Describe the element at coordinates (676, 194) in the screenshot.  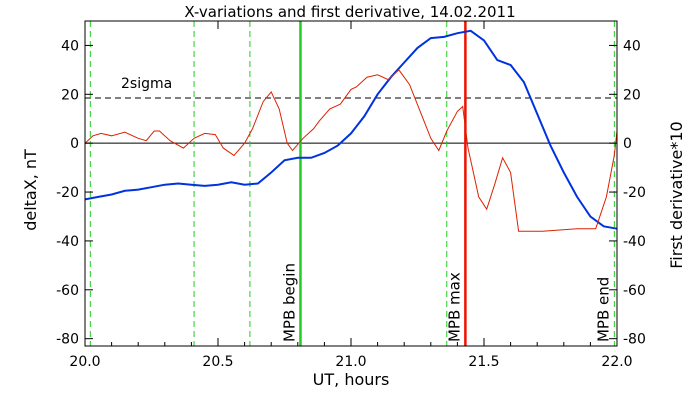
I see `y-axis-title-right: First derivative*10` at that location.